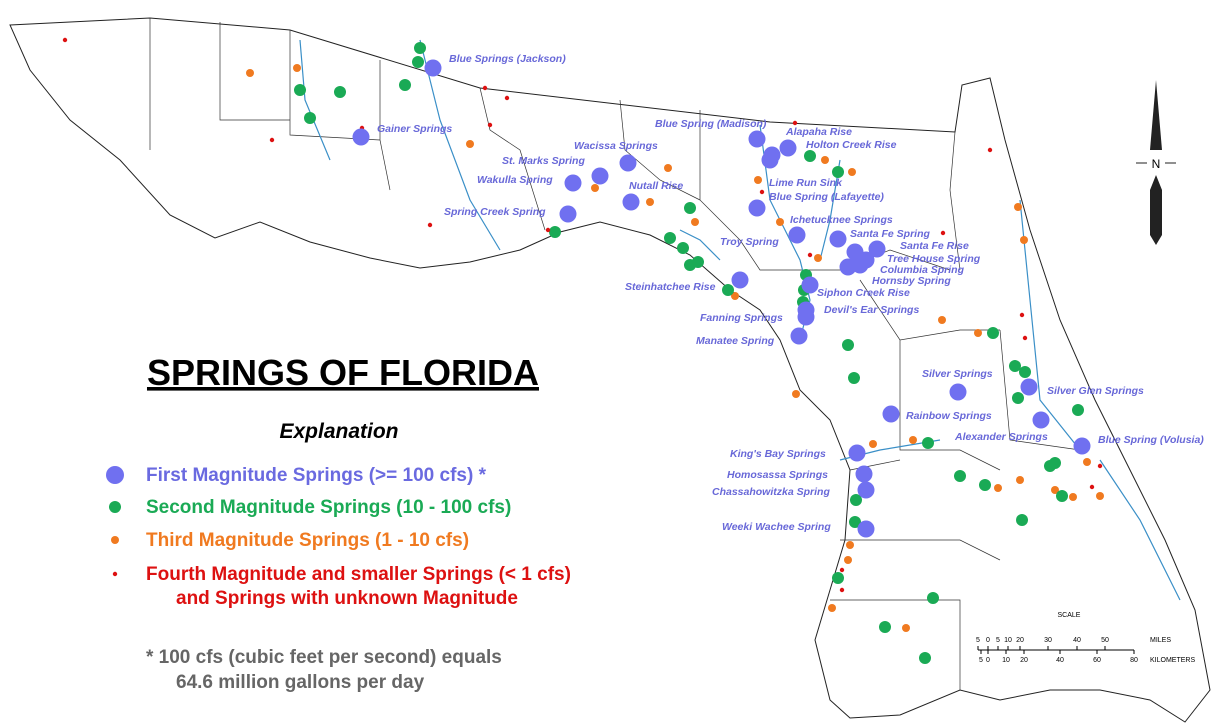 The width and height of the screenshot is (1217, 725). What do you see at coordinates (934, 259) in the screenshot?
I see `spring-label: Tree House Spring` at bounding box center [934, 259].